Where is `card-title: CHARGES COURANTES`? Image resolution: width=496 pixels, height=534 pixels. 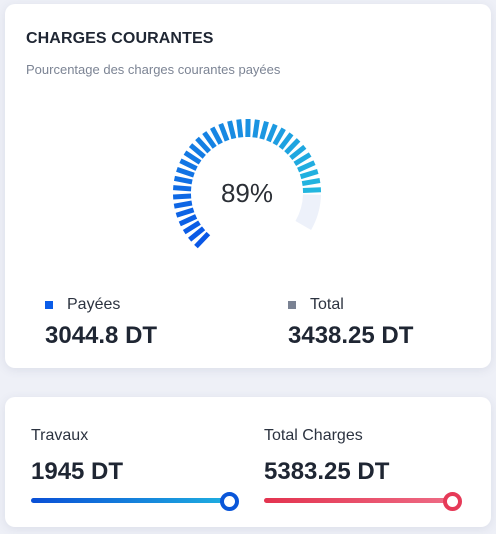 card-title: CHARGES COURANTES is located at coordinates (120, 38).